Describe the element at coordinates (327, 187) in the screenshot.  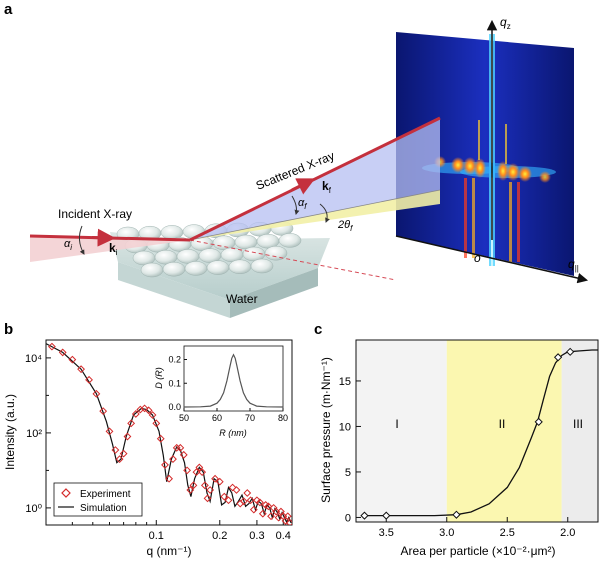
I see `kf-label: kf` at that location.